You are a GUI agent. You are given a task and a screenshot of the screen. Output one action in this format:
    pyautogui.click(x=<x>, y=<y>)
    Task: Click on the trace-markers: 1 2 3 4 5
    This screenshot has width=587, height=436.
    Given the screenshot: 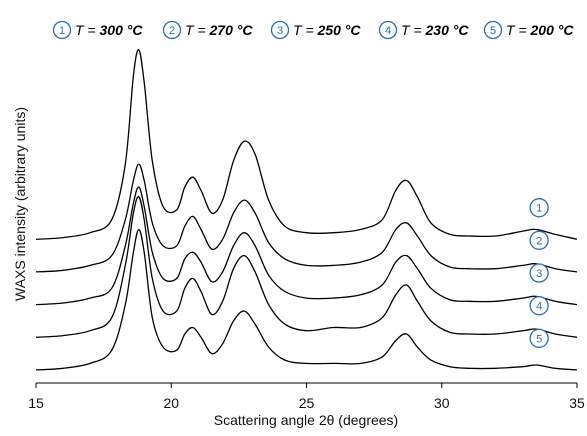 What is the action you would take?
    pyautogui.click(x=539, y=273)
    